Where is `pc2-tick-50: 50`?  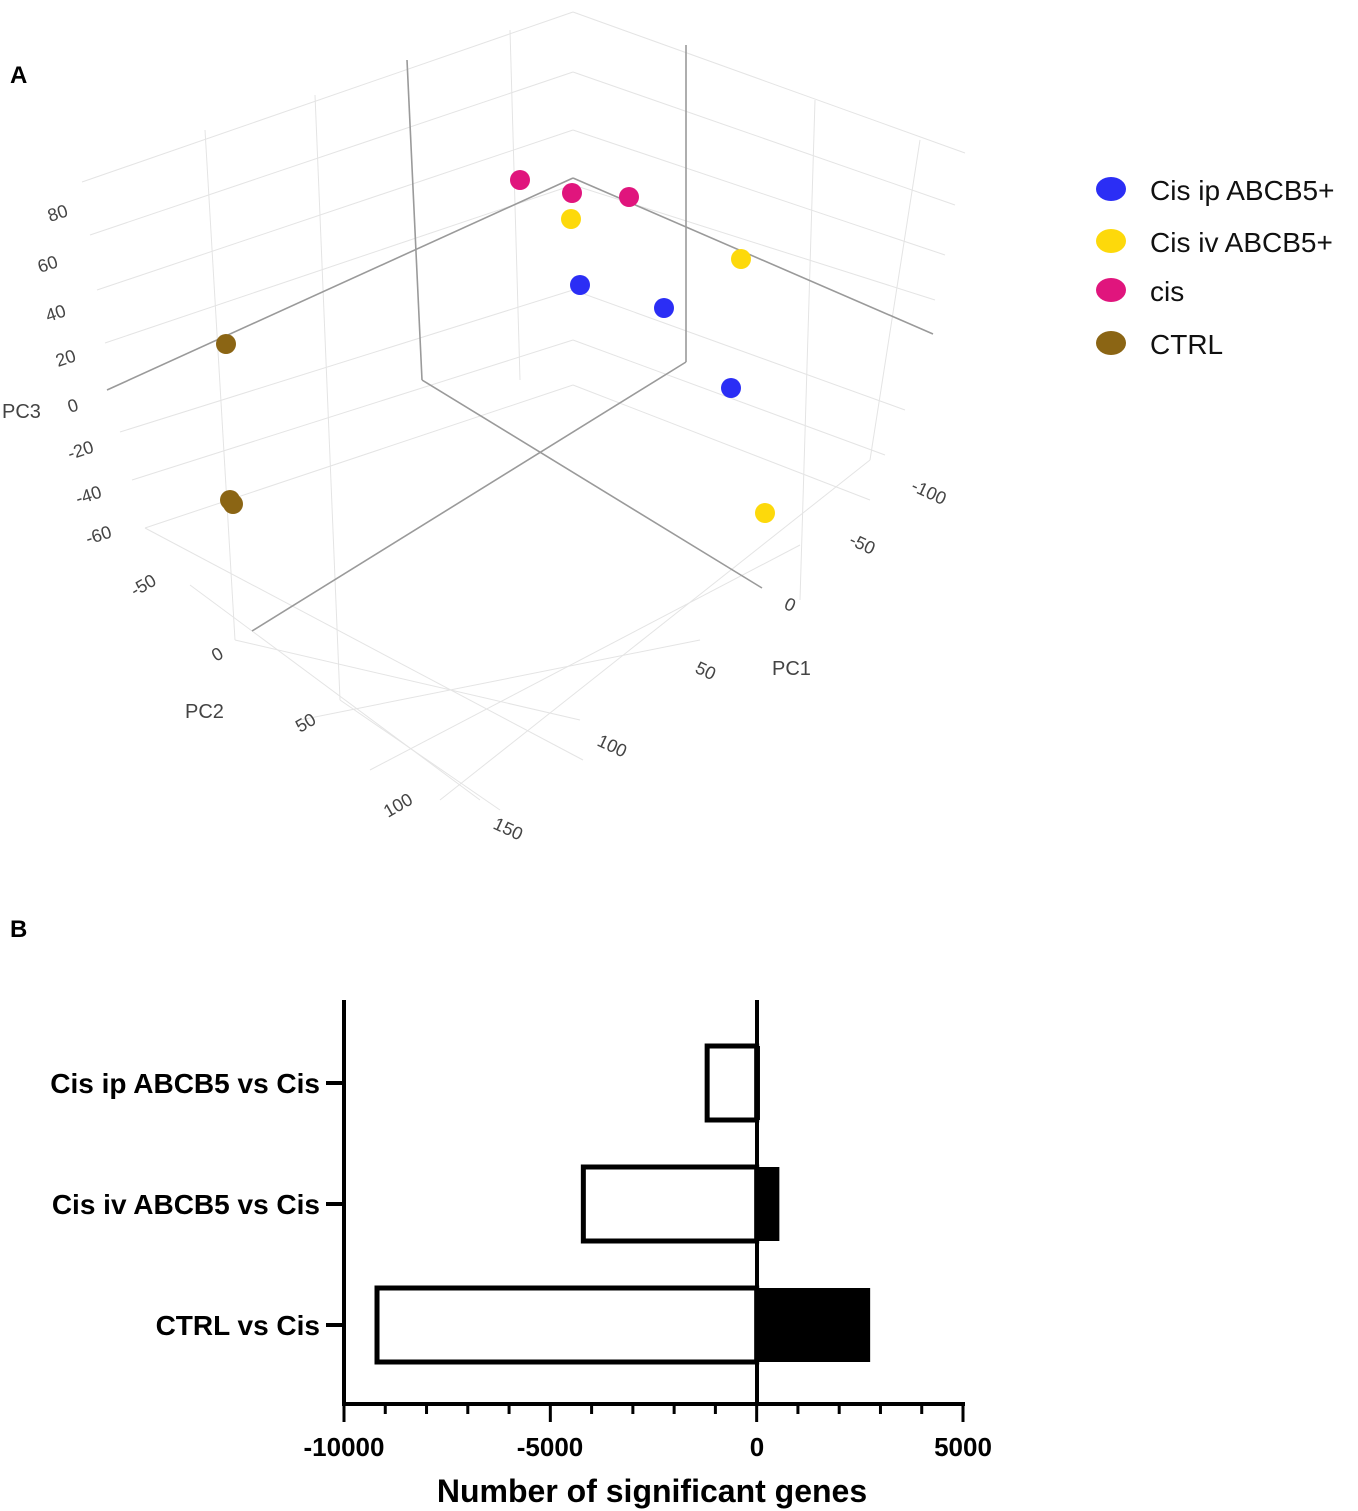
pc2-tick-50: 50 is located at coordinates (305, 722).